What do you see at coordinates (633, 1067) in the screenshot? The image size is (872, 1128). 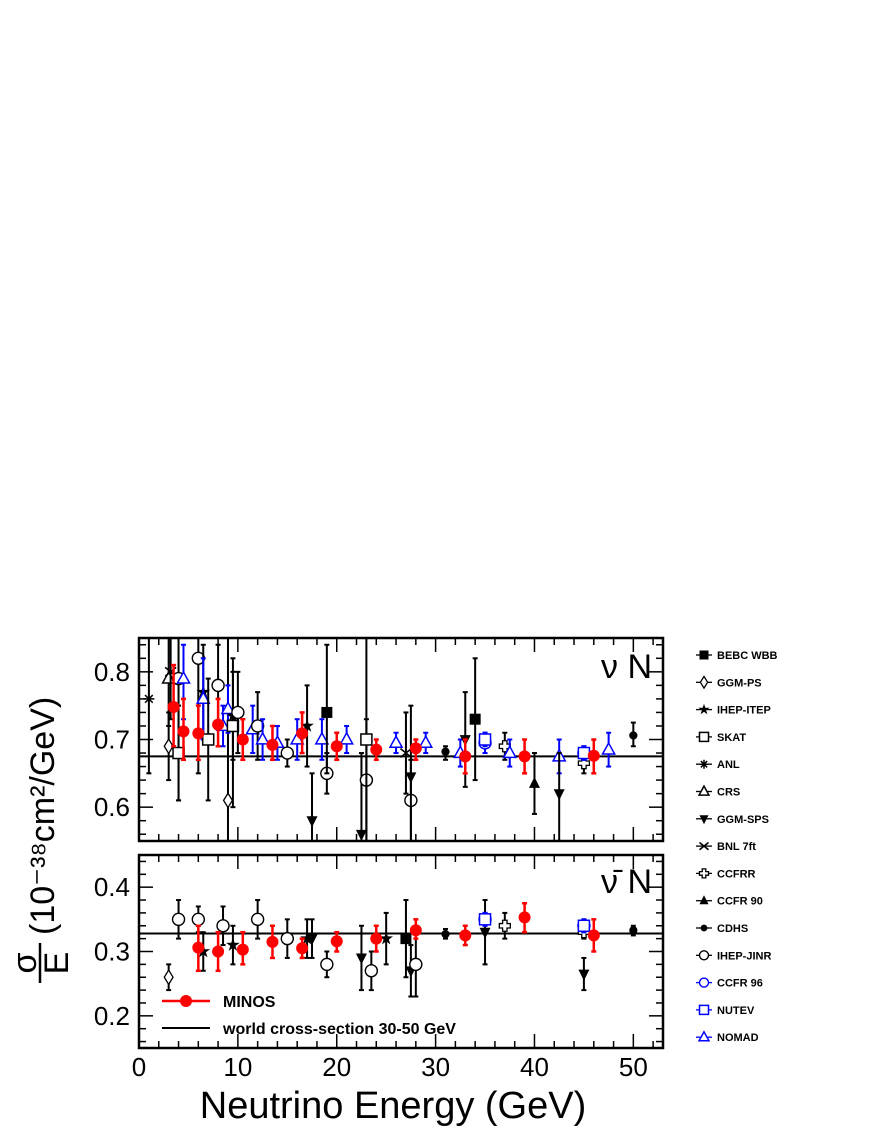 I see `x-tick-label: 50` at bounding box center [633, 1067].